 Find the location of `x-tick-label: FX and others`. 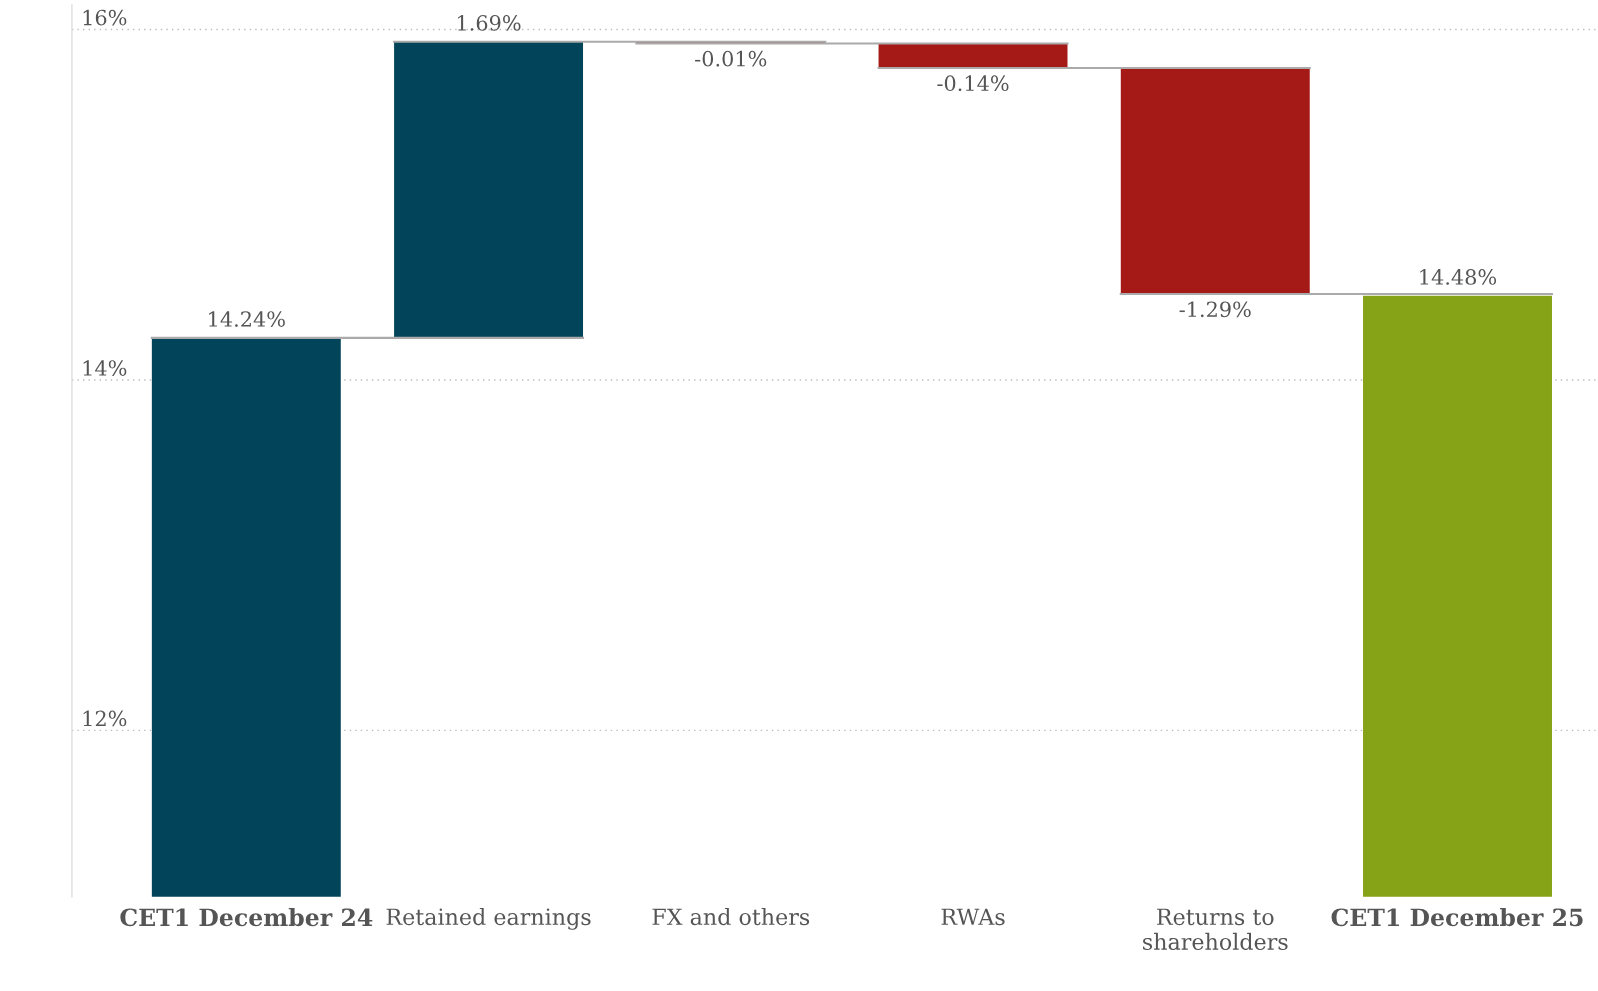

x-tick-label: FX and others is located at coordinates (731, 916).